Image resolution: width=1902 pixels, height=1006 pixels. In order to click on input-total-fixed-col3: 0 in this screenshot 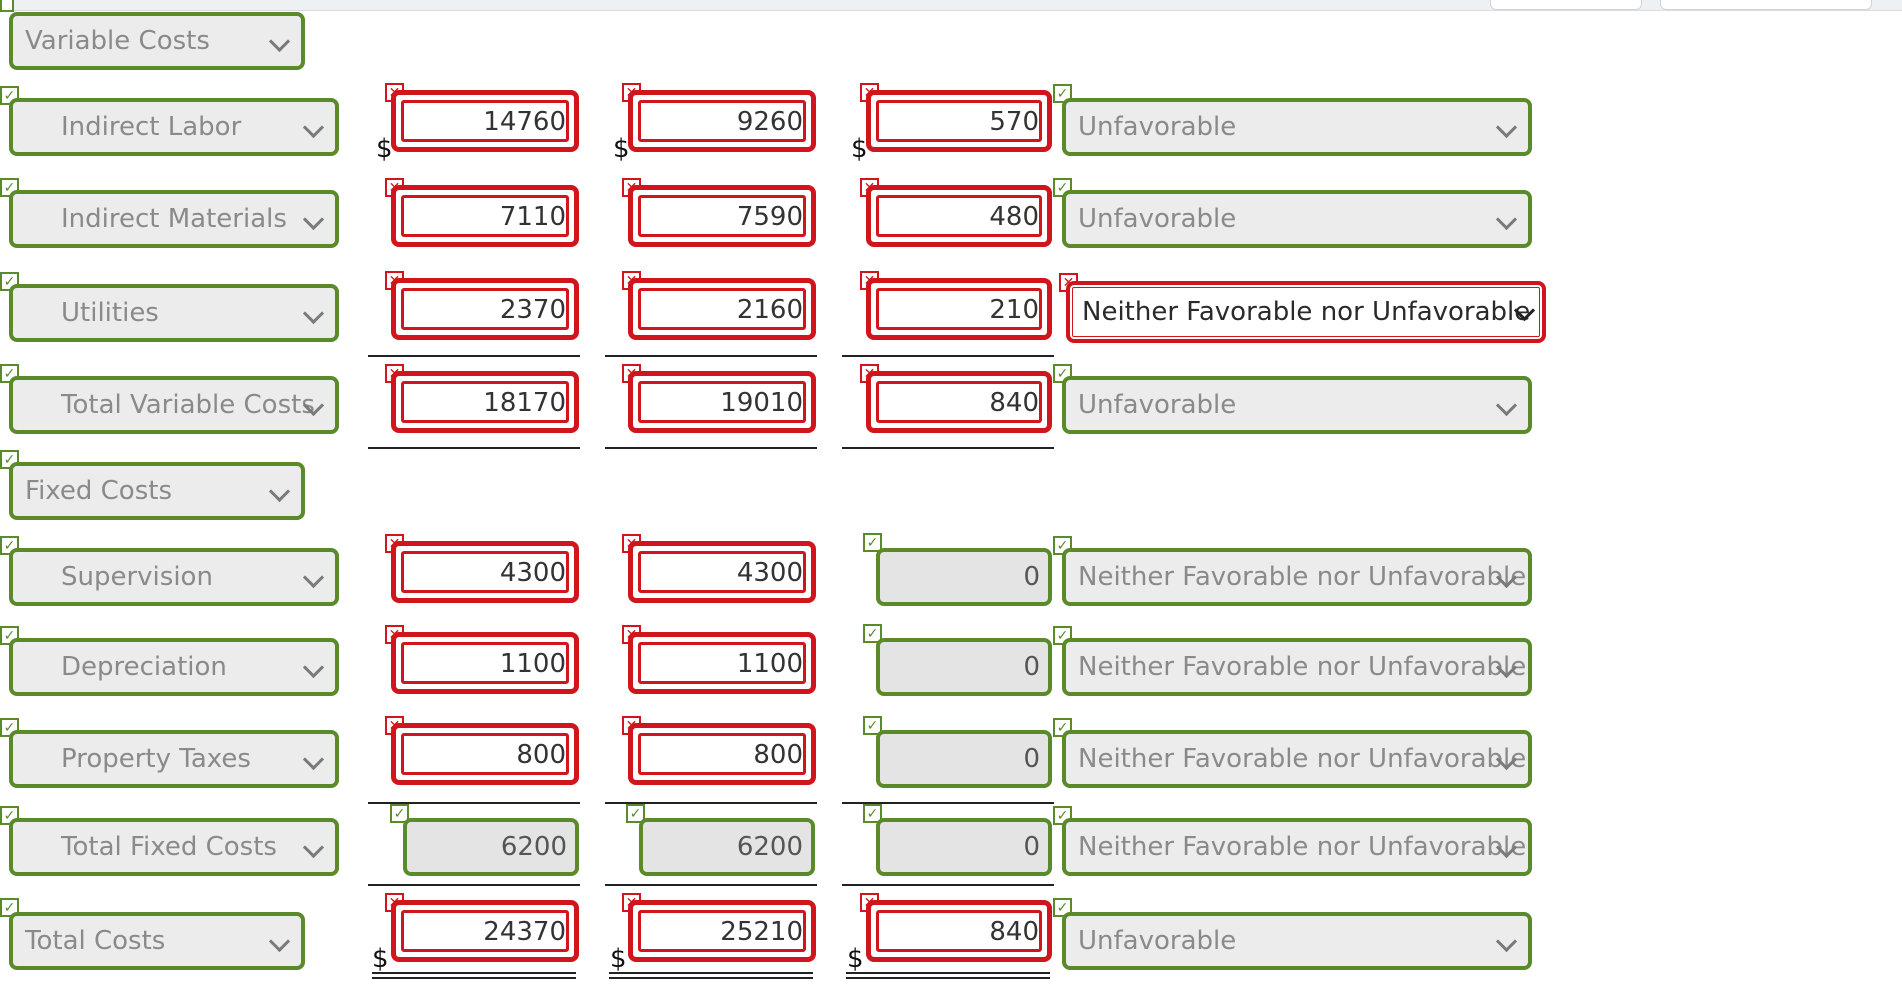, I will do `click(964, 847)`.